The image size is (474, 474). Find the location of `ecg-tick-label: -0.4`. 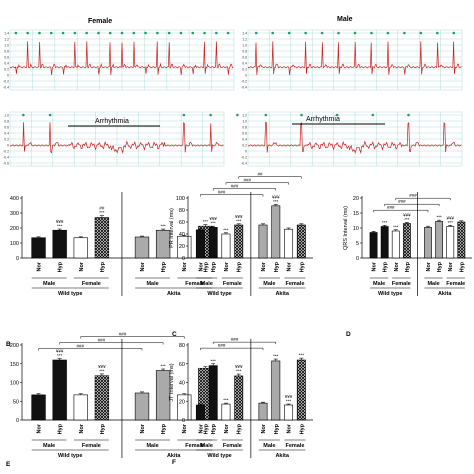

ecg-tick-label: -0.4 is located at coordinates (6, 88).